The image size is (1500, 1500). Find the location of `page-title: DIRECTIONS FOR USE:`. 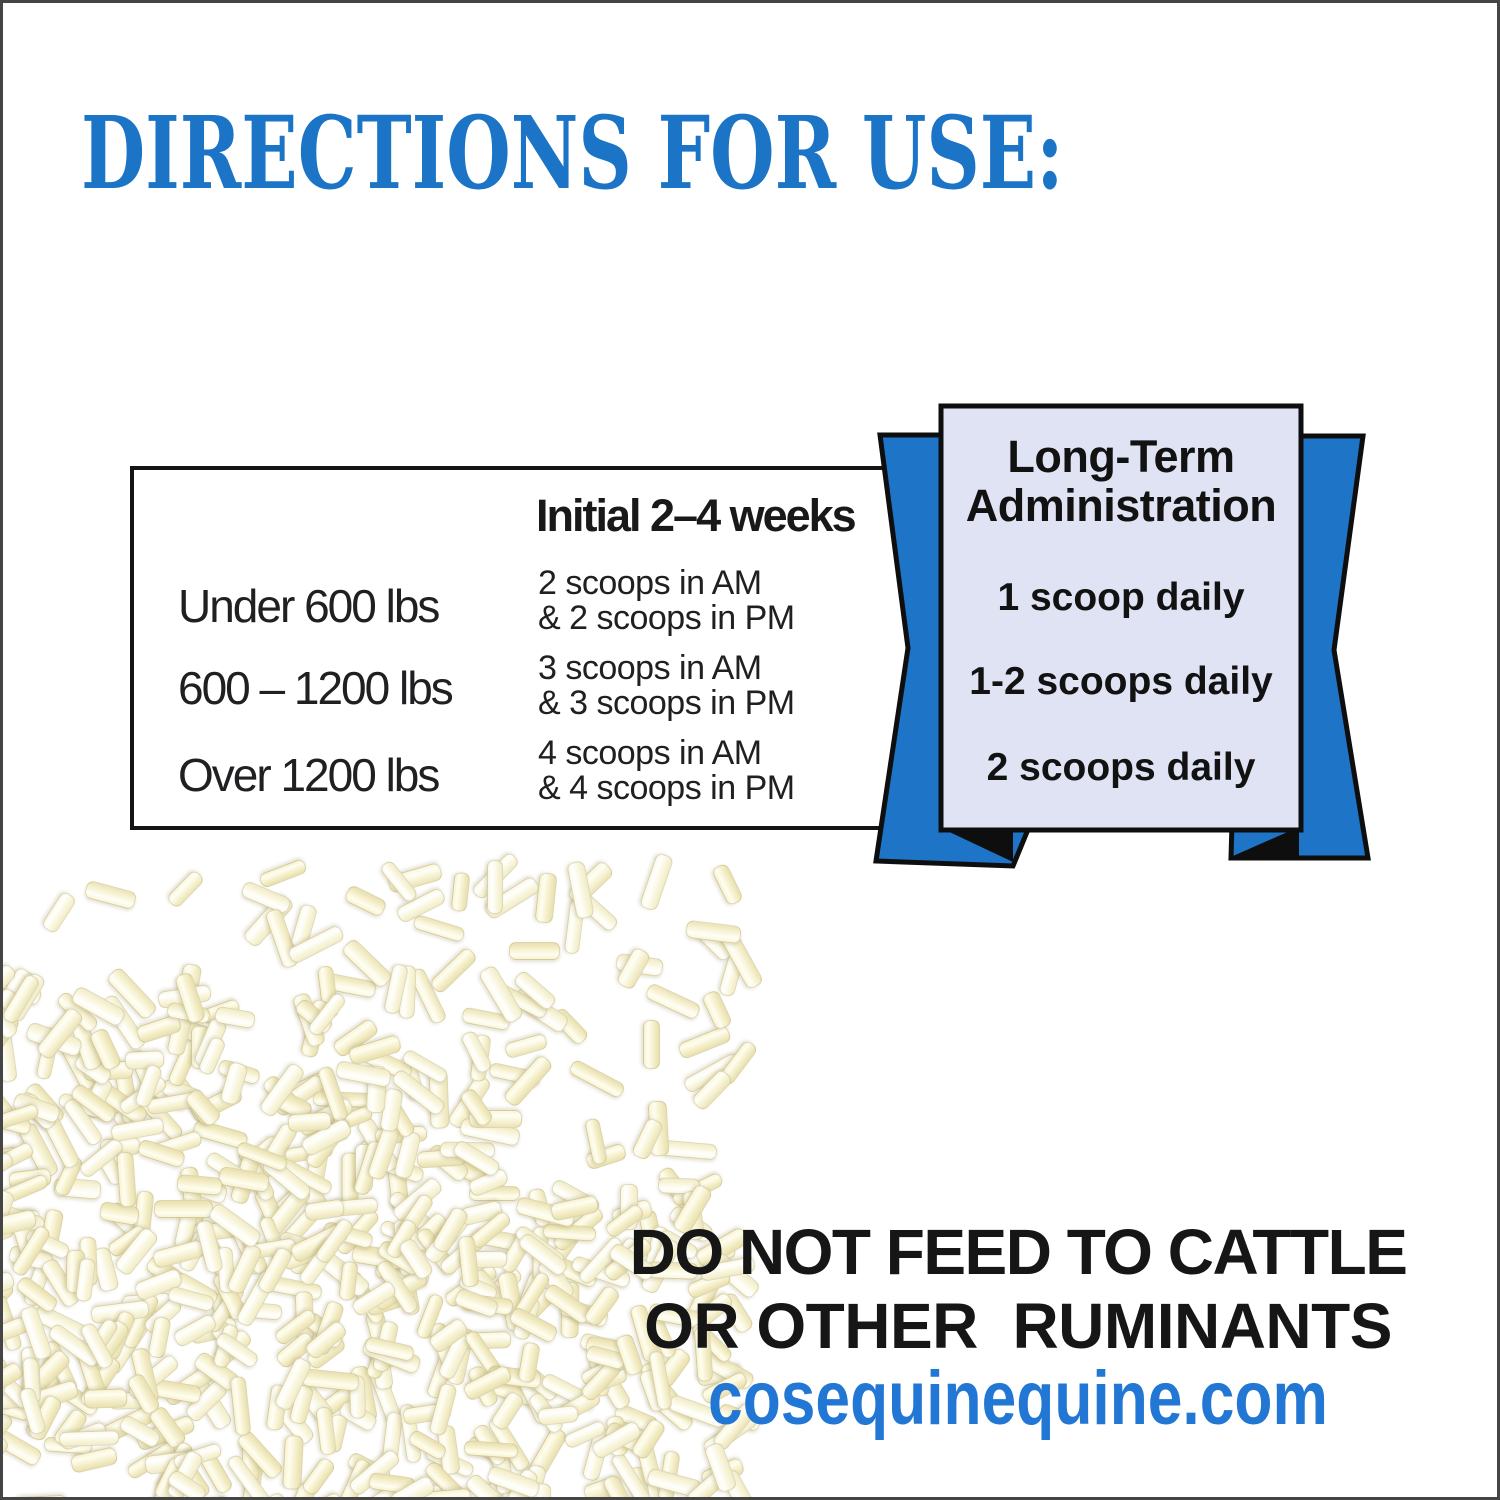

page-title: DIRECTIONS FOR USE: is located at coordinates (572, 153).